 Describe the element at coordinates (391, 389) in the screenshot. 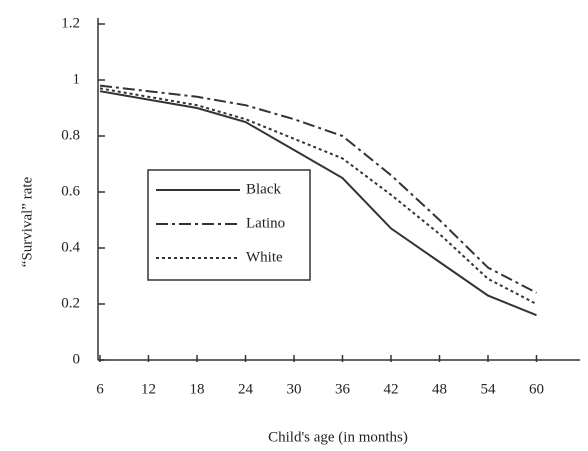

I see `x-tick-label: 42` at that location.